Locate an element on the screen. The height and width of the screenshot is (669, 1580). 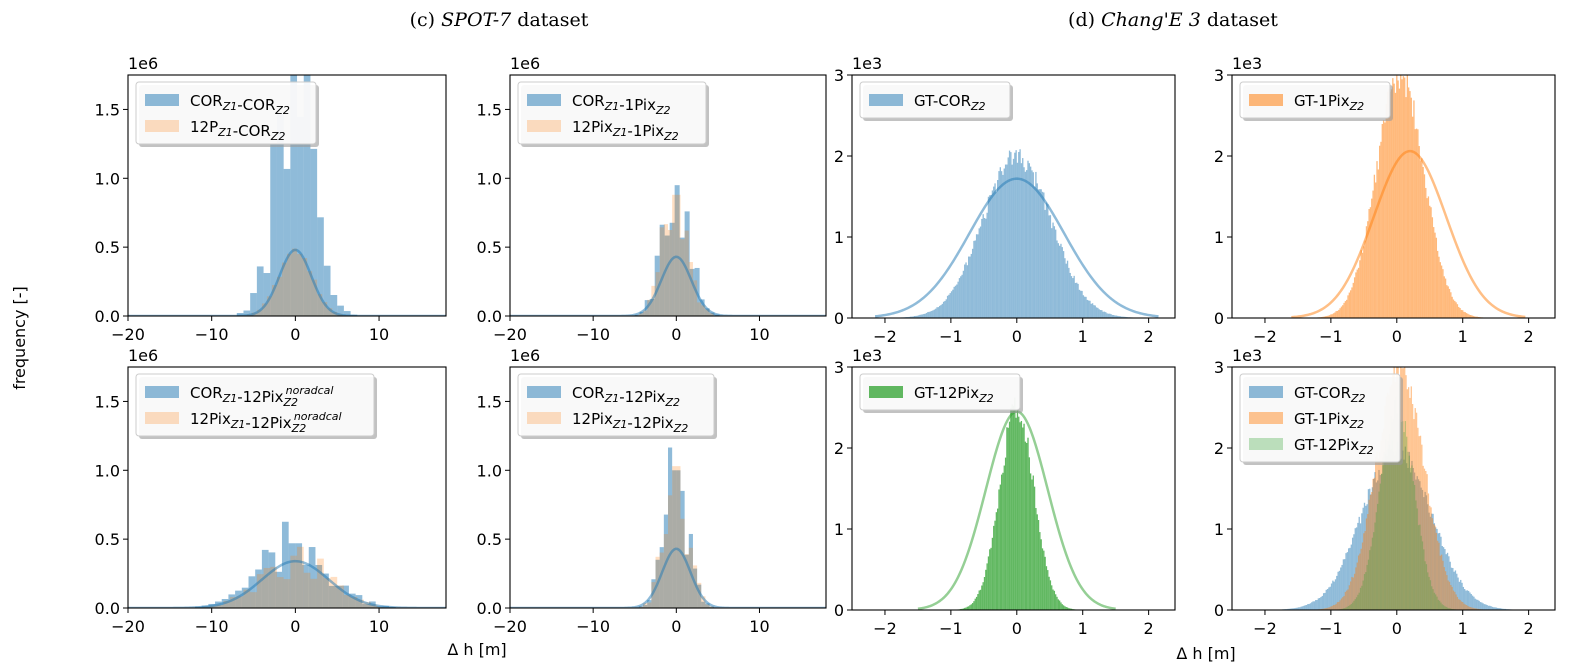
legend: GT-12PixZ2 is located at coordinates (941, 393).